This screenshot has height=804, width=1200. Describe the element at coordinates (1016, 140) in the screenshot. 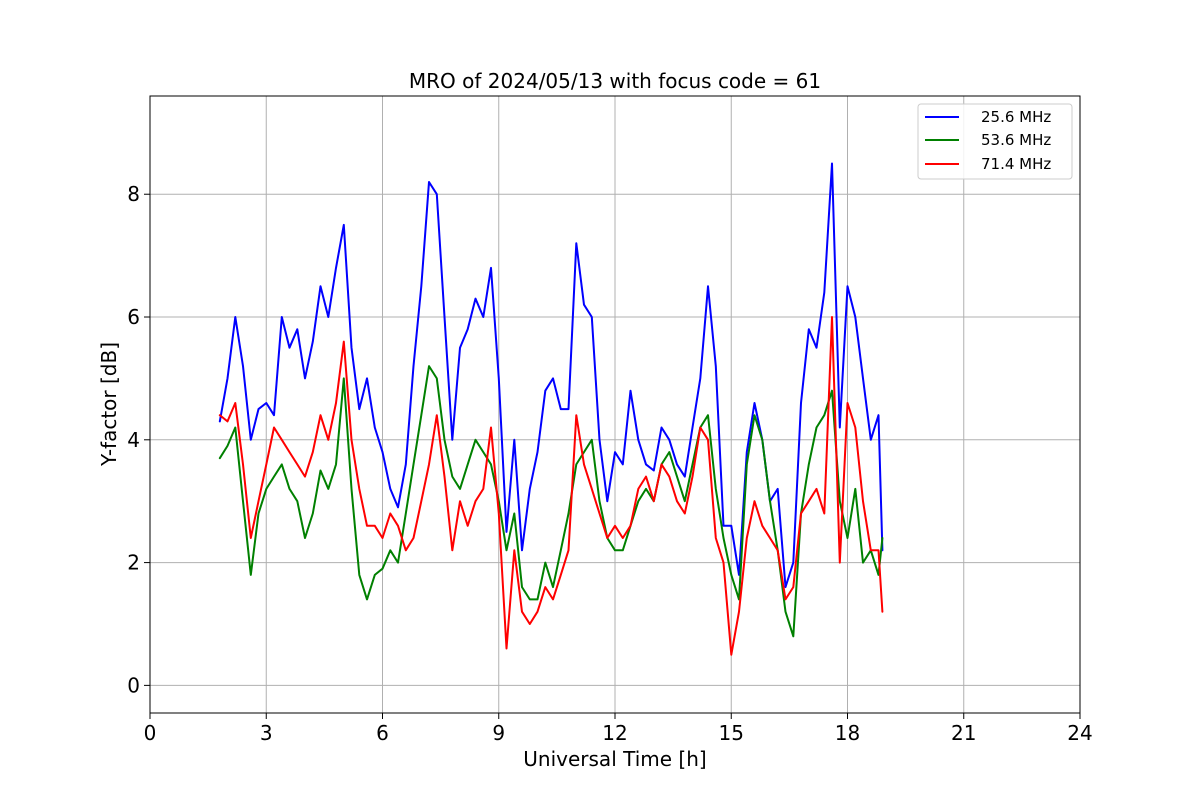

I see `legend-label-53-6-mhz: 53.6 MHz` at that location.